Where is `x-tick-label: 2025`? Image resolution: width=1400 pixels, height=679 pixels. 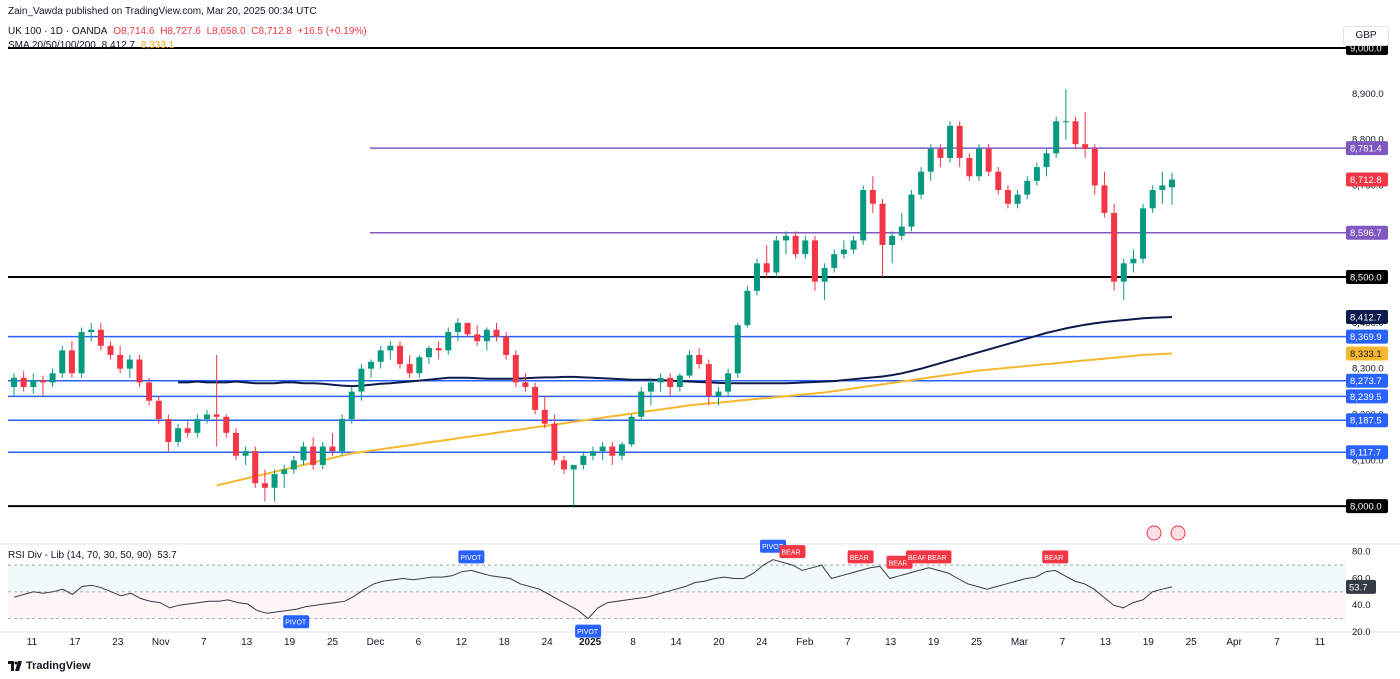
x-tick-label: 2025 is located at coordinates (590, 642).